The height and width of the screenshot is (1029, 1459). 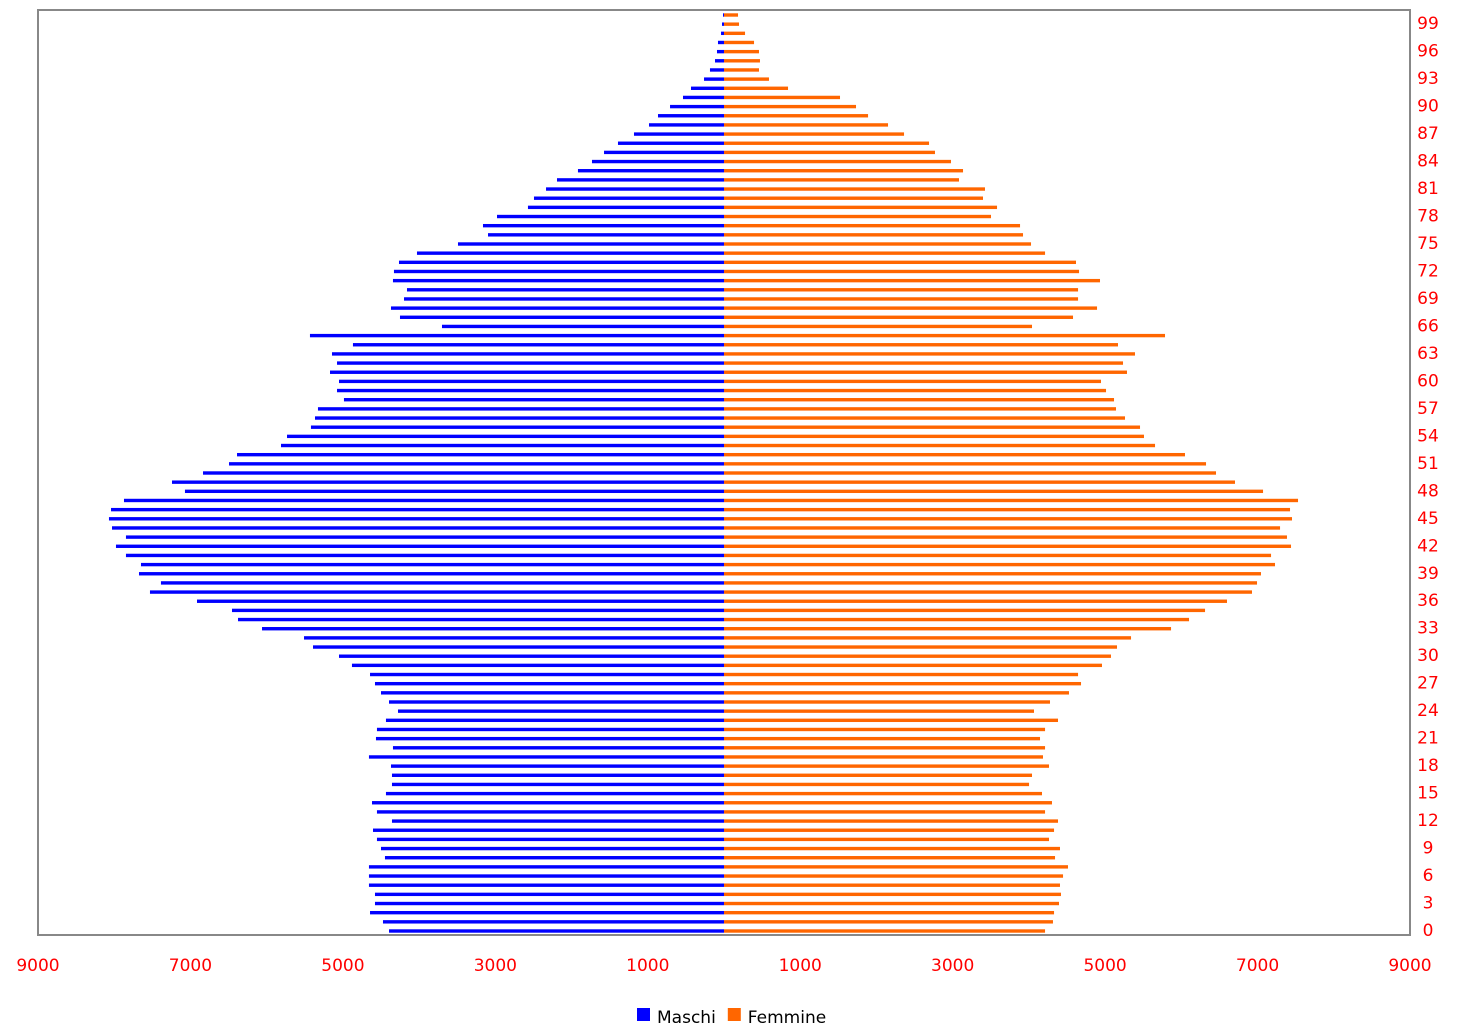 What do you see at coordinates (1428, 409) in the screenshot?
I see `y-tick-label: 57` at bounding box center [1428, 409].